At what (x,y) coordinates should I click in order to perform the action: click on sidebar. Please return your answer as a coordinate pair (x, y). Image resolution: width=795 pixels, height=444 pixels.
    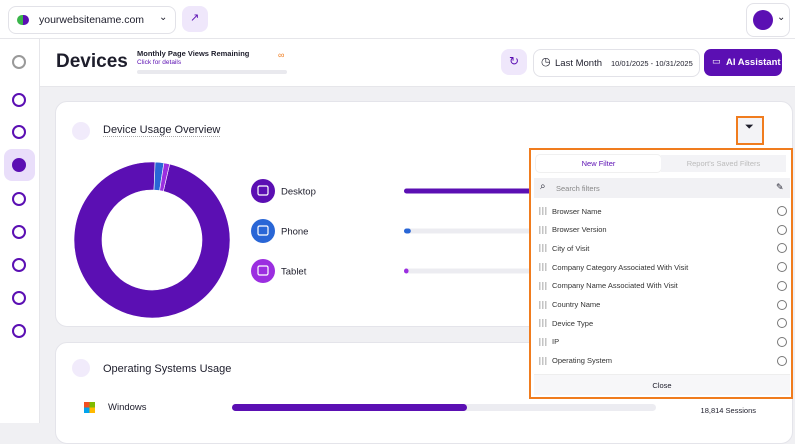
    Looking at the image, I should click on (20, 231).